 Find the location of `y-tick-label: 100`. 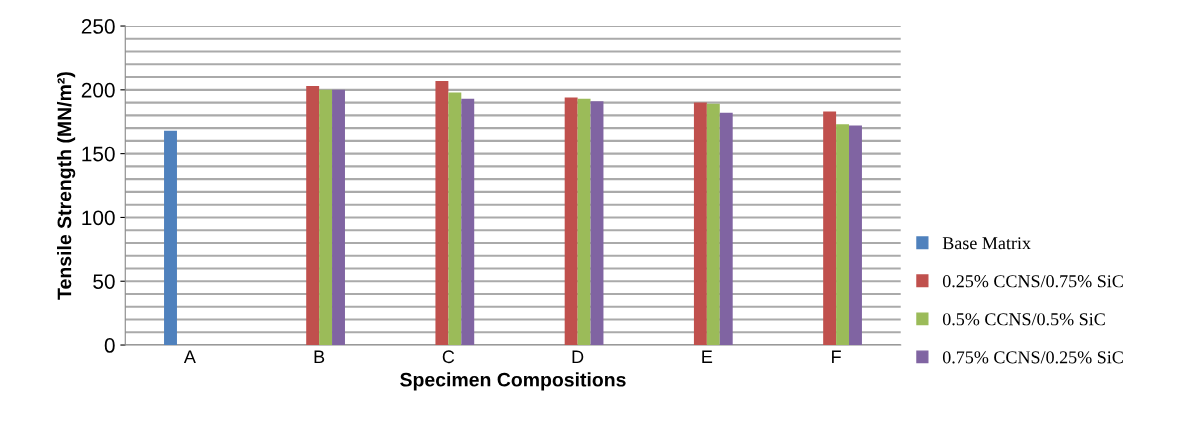

y-tick-label: 100 is located at coordinates (98, 218).